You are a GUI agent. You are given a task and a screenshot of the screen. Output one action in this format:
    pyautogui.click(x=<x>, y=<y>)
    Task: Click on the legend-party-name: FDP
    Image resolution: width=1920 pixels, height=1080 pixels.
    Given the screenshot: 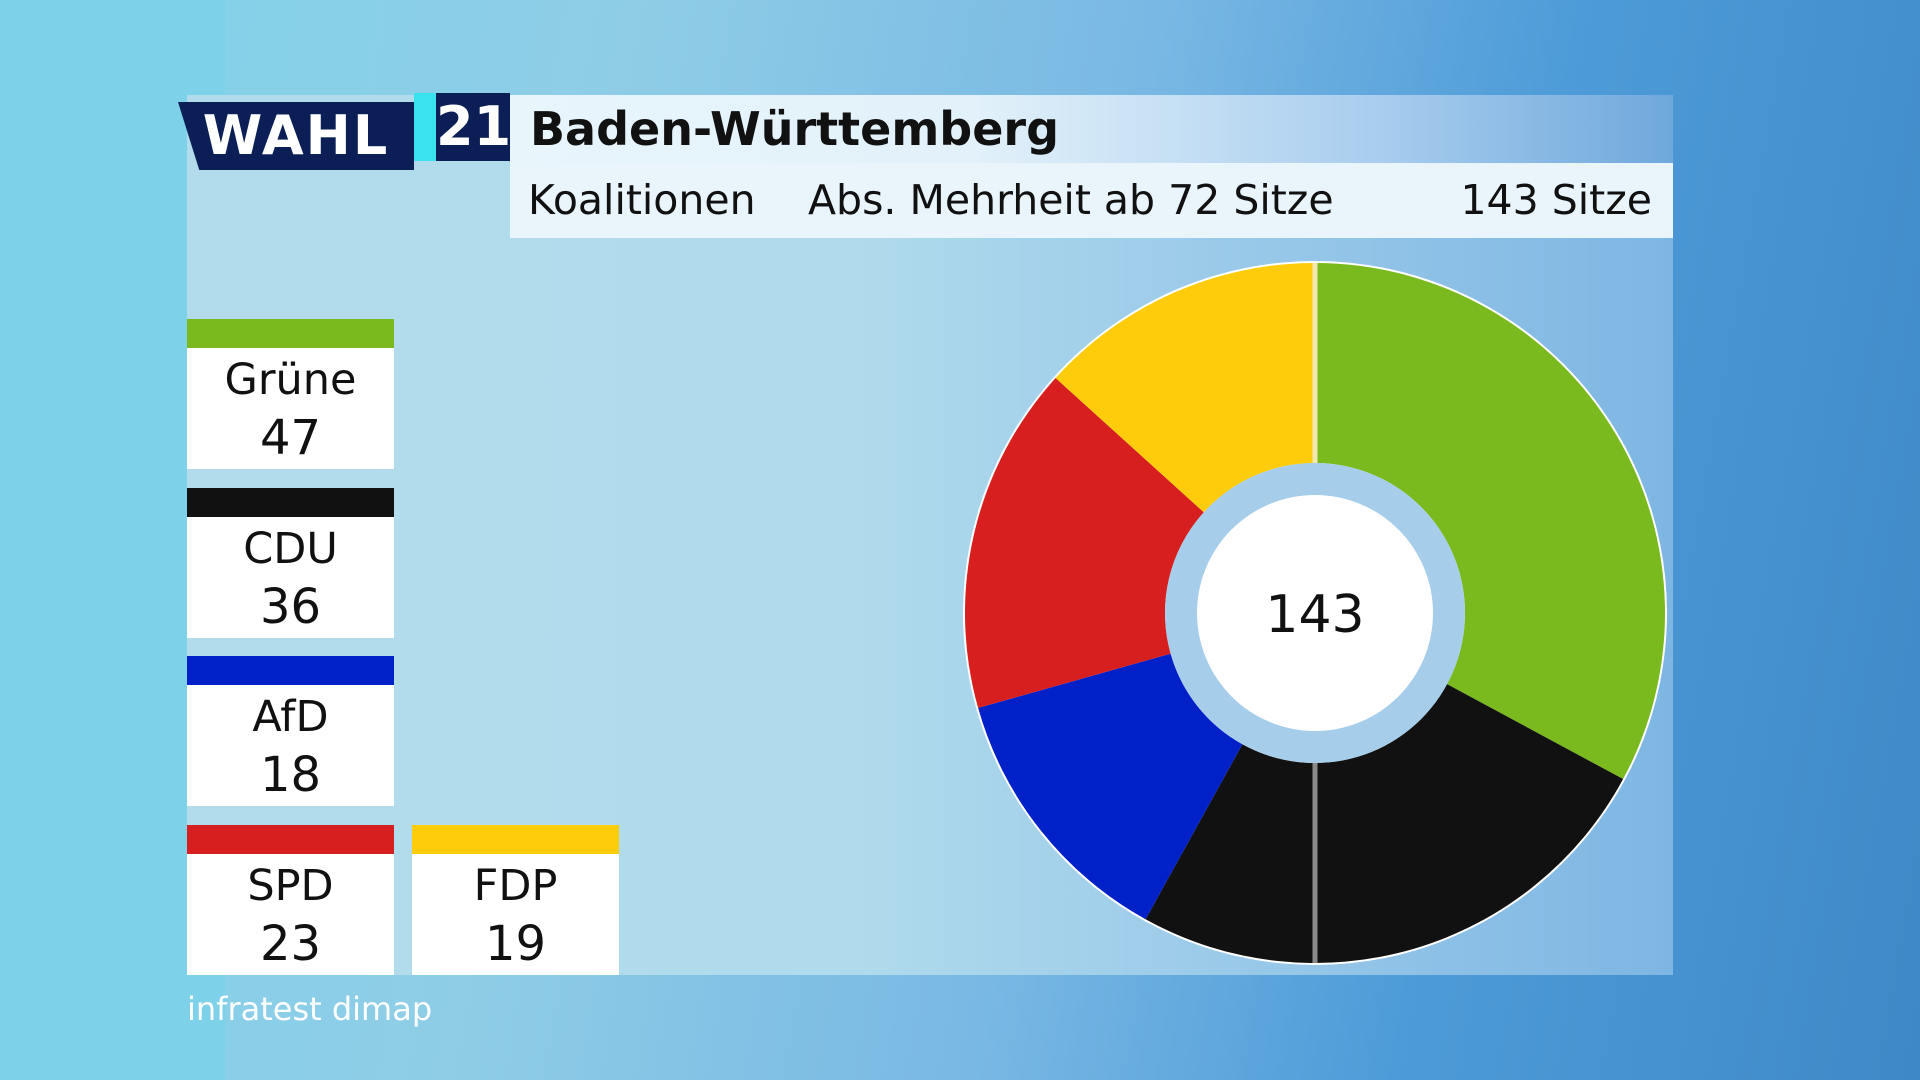 What is the action you would take?
    pyautogui.click(x=515, y=886)
    